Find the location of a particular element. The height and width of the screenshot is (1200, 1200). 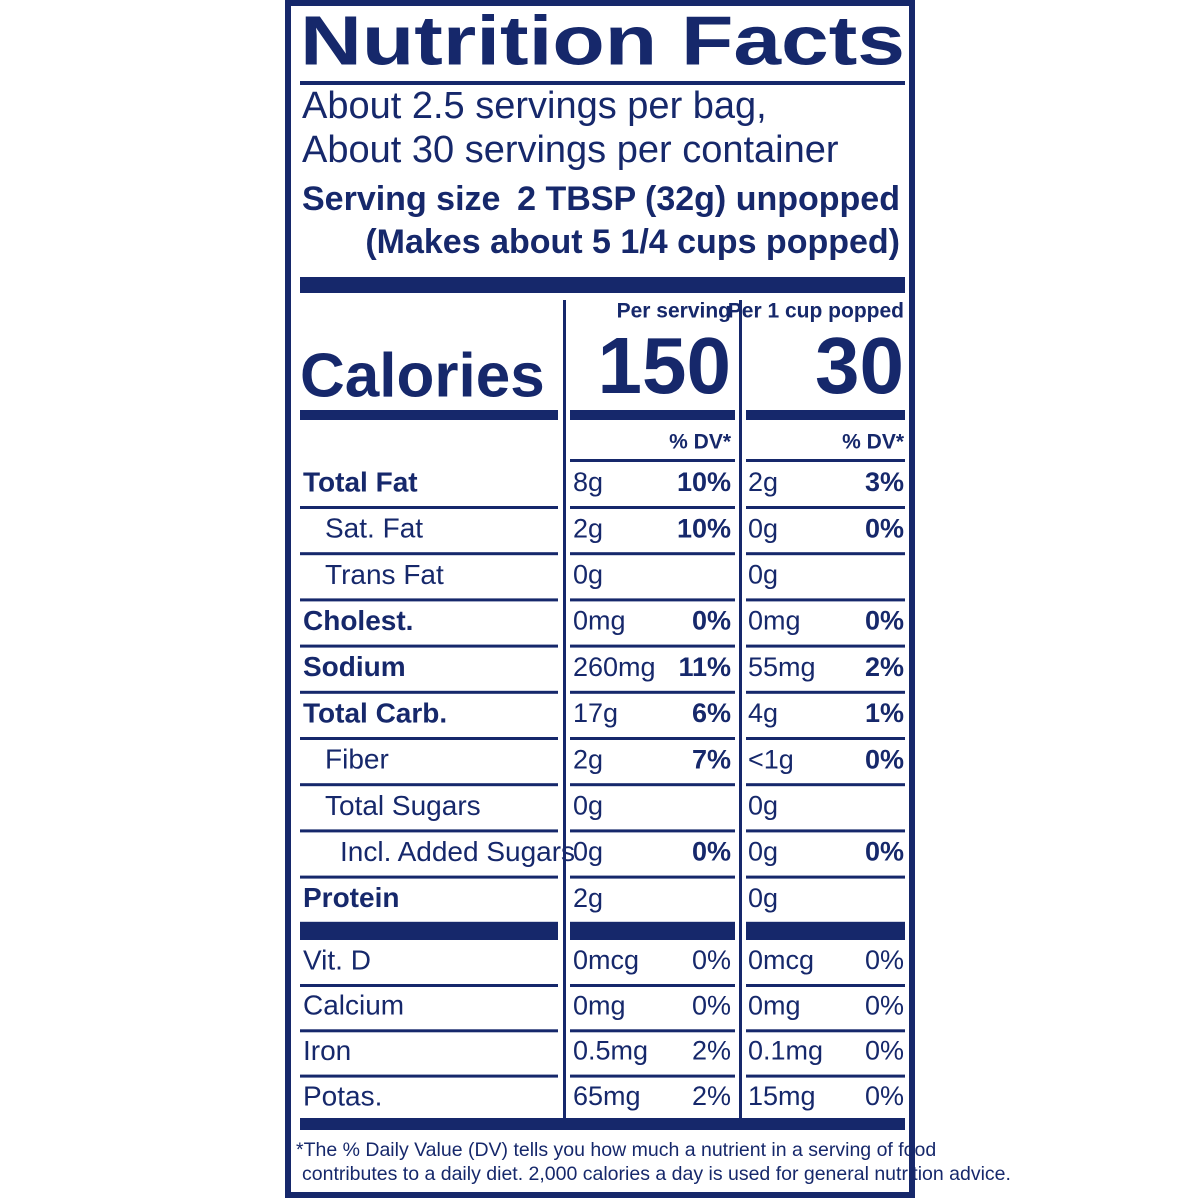

servings-line: About 30 servings per container is located at coordinates (570, 150).